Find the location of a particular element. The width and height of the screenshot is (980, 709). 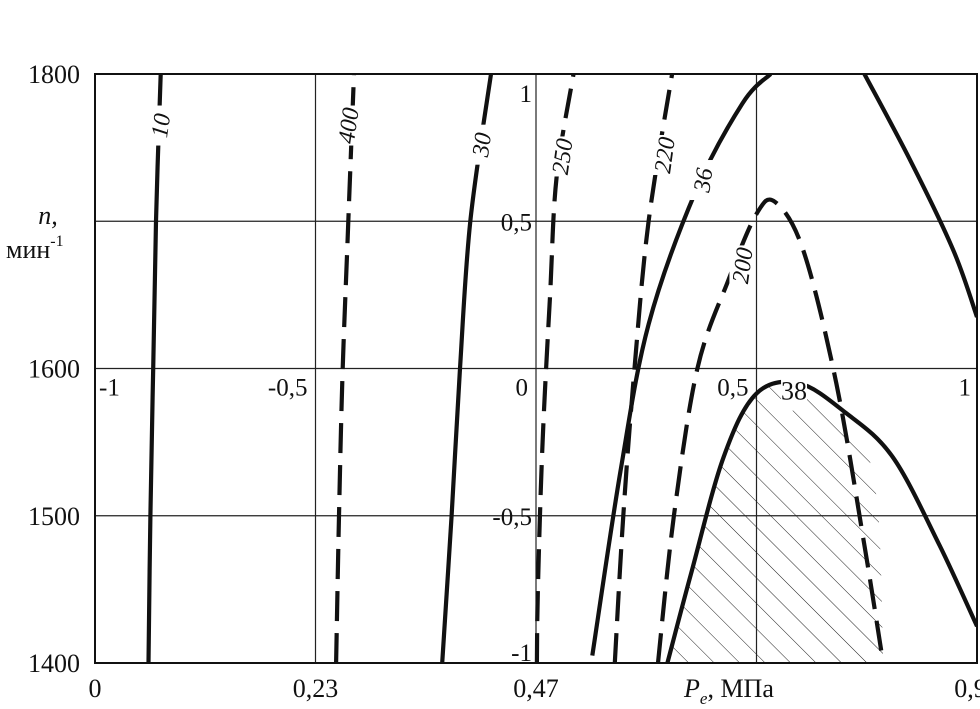

x-axis-subscript: e is located at coordinates (704, 698).